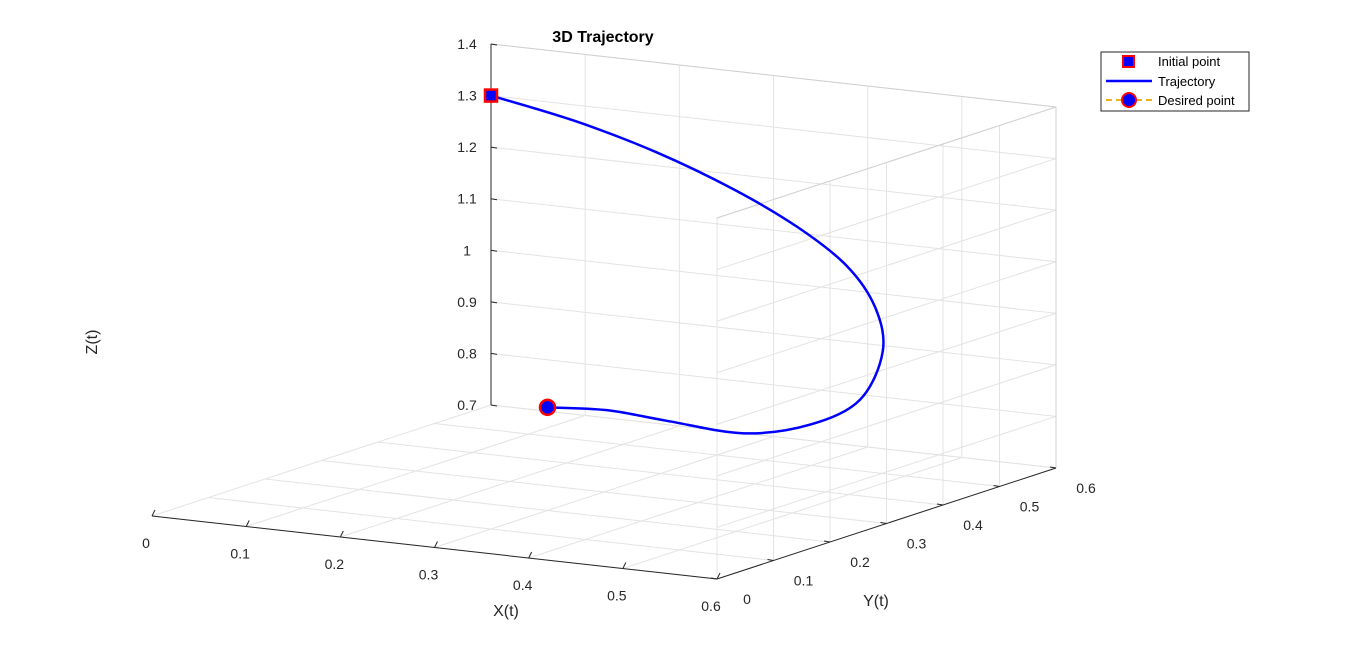 Image resolution: width=1360 pixels, height=651 pixels. I want to click on legend-desired-point-marker, so click(1129, 100).